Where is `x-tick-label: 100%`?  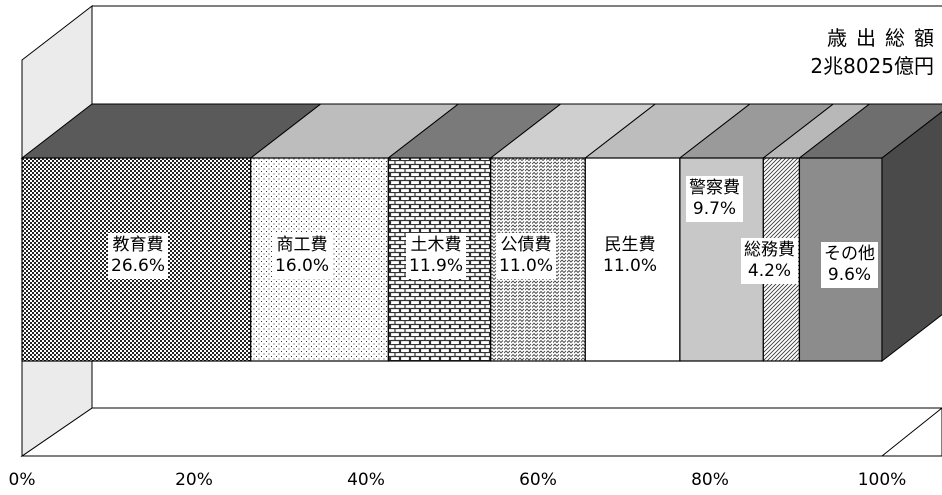 x-tick-label: 100% is located at coordinates (882, 480).